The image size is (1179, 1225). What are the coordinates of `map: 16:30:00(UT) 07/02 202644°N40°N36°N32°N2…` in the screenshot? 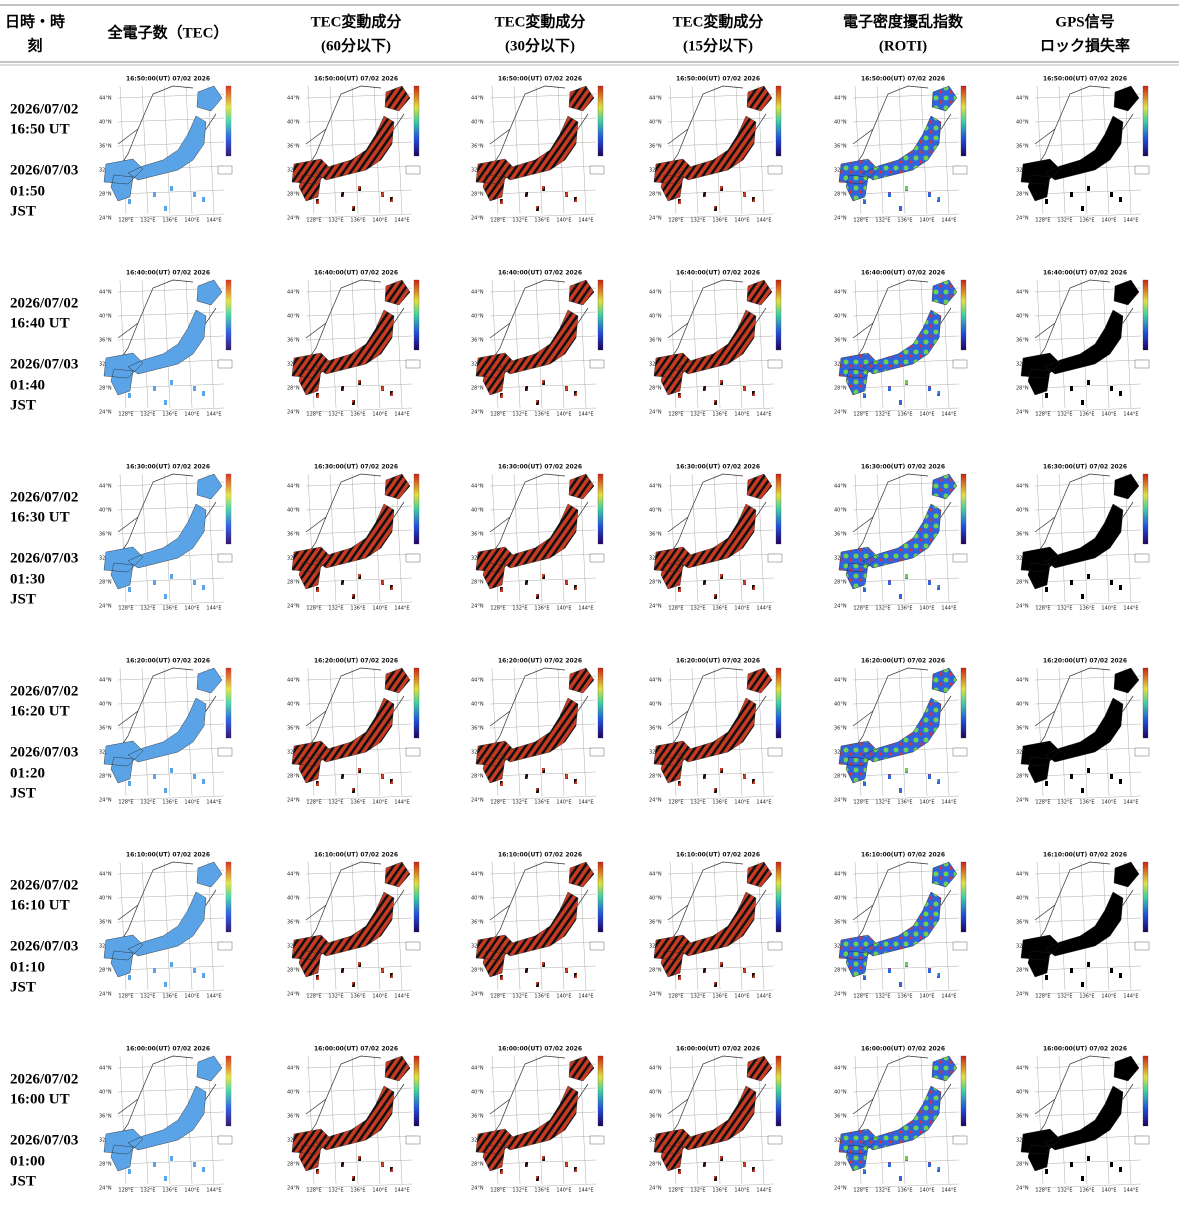 It's located at (168, 542).